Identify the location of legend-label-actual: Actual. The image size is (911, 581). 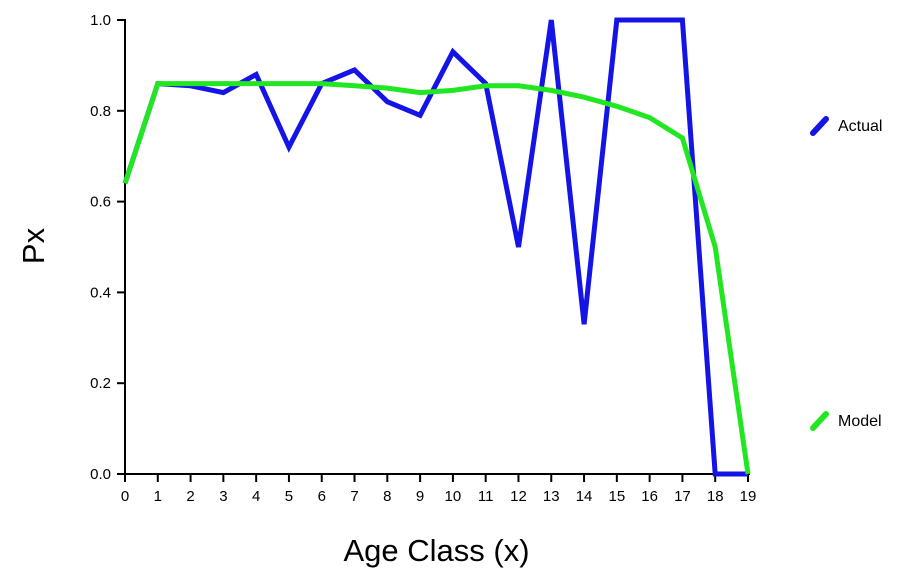
(860, 126).